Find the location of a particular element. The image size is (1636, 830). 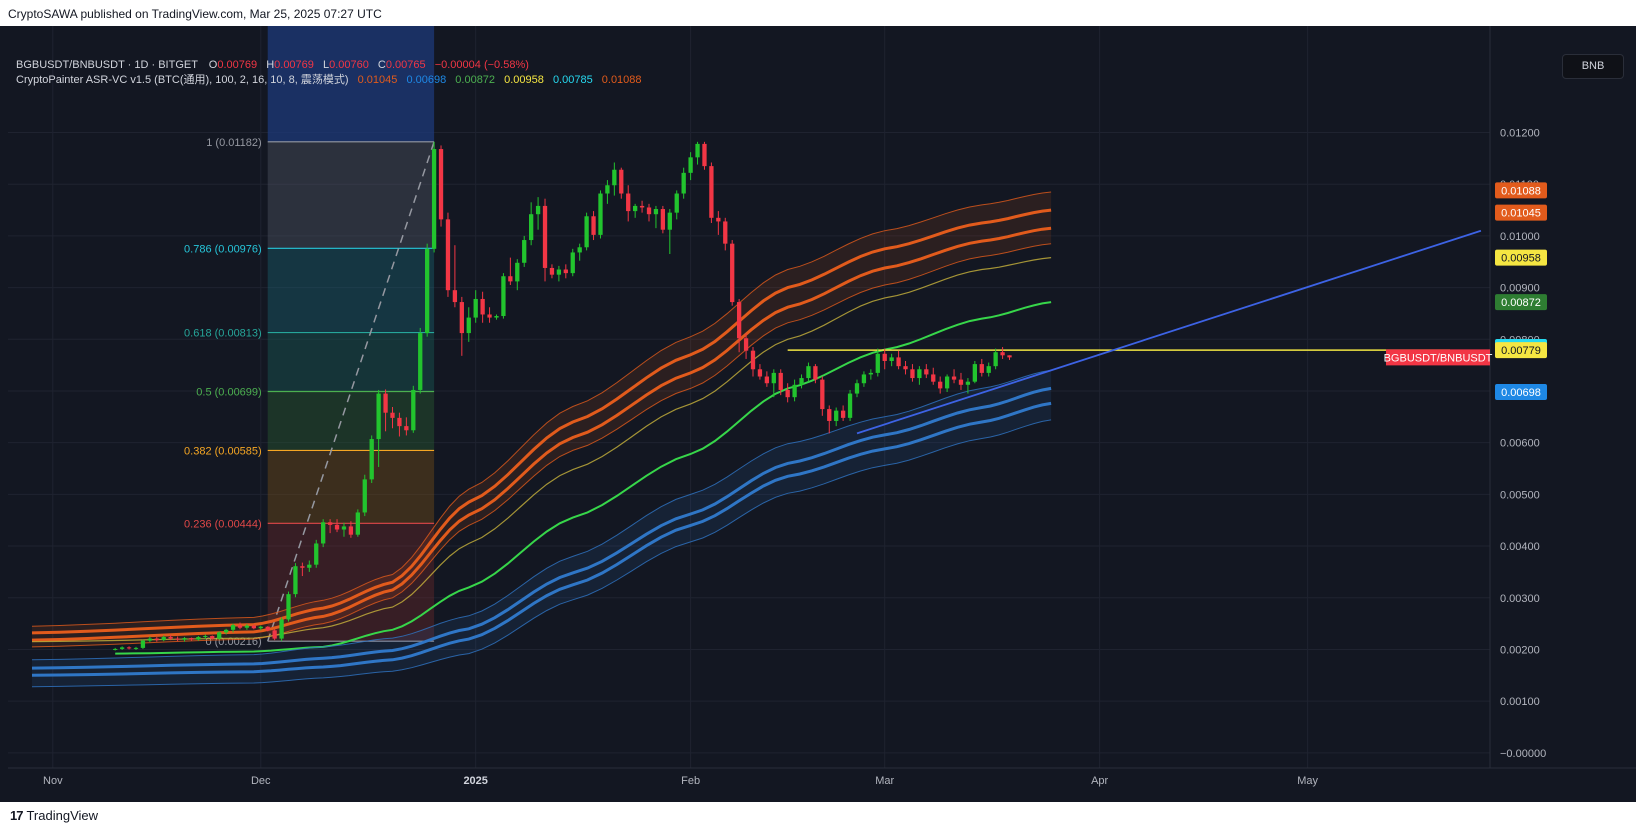

fib-level-label: 0.618 (0.00813) is located at coordinates (223, 334).